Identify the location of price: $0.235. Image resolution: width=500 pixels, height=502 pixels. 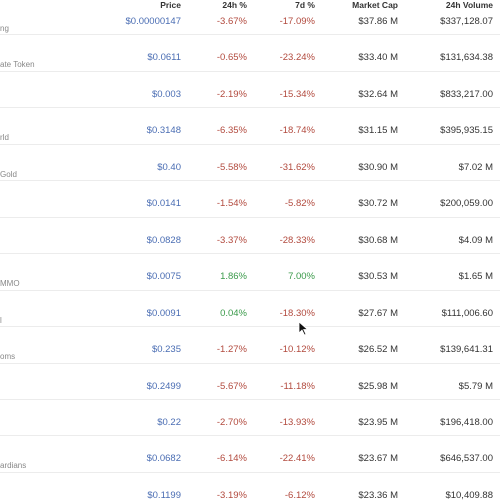
(166, 350).